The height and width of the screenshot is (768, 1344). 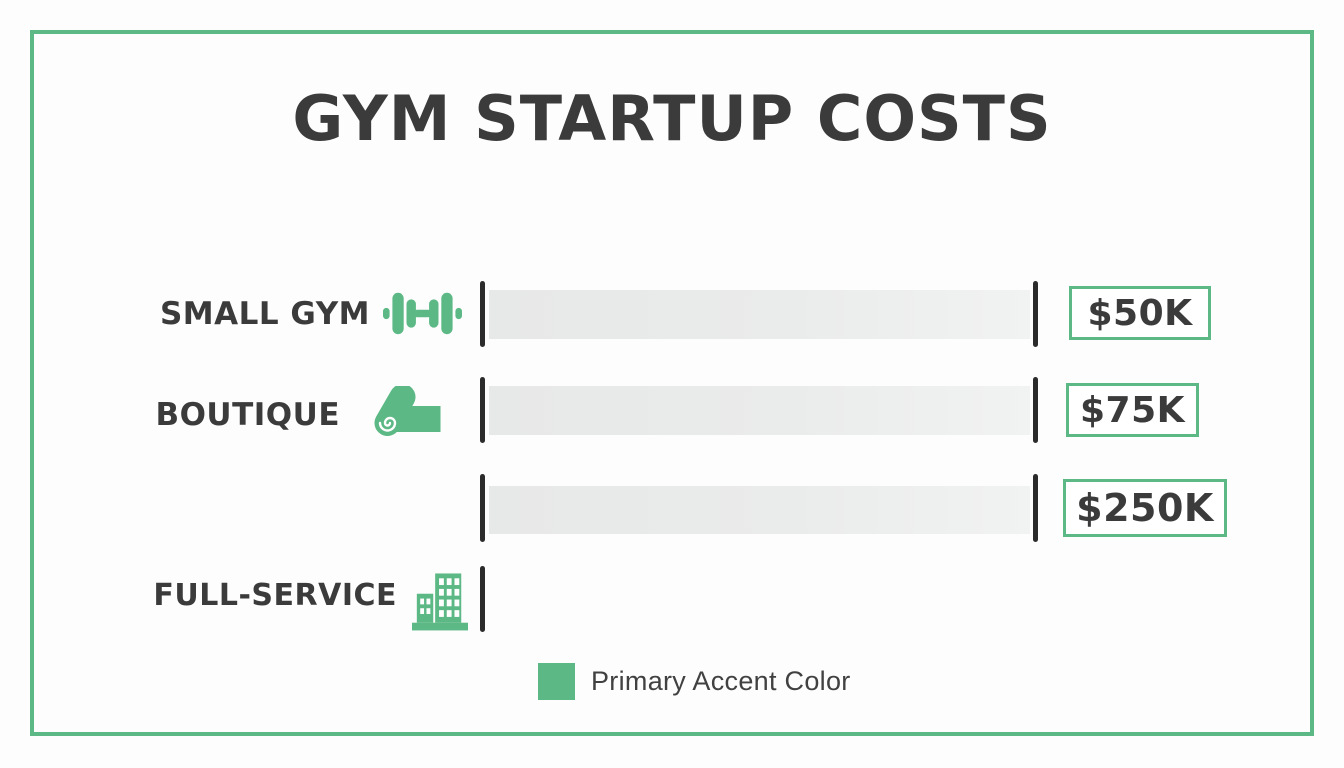 I want to click on value-badge-boutique: $75K, so click(x=1132, y=410).